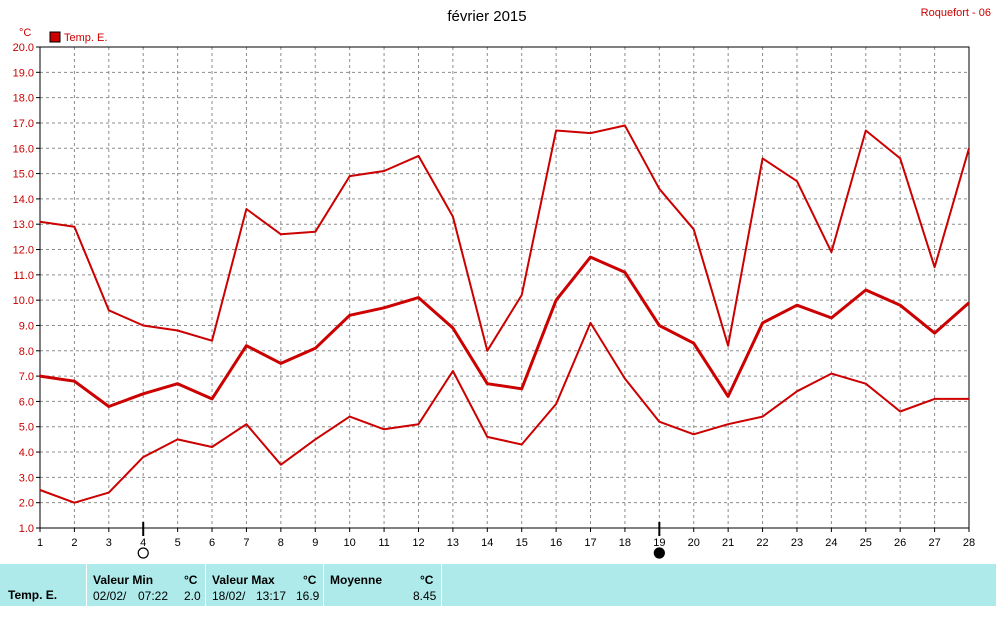  Describe the element at coordinates (23, 73) in the screenshot. I see `y-tick-label: 19.0` at that location.